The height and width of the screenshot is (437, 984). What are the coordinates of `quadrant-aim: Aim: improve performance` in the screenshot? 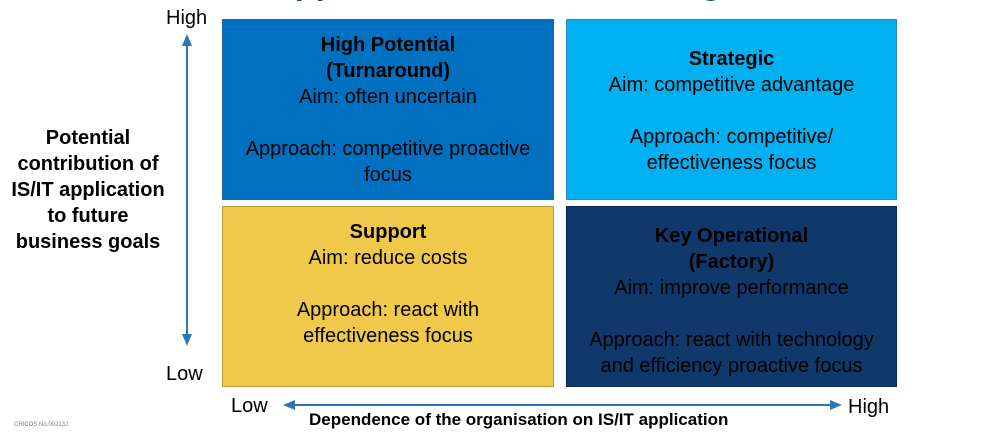 It's located at (731, 288).